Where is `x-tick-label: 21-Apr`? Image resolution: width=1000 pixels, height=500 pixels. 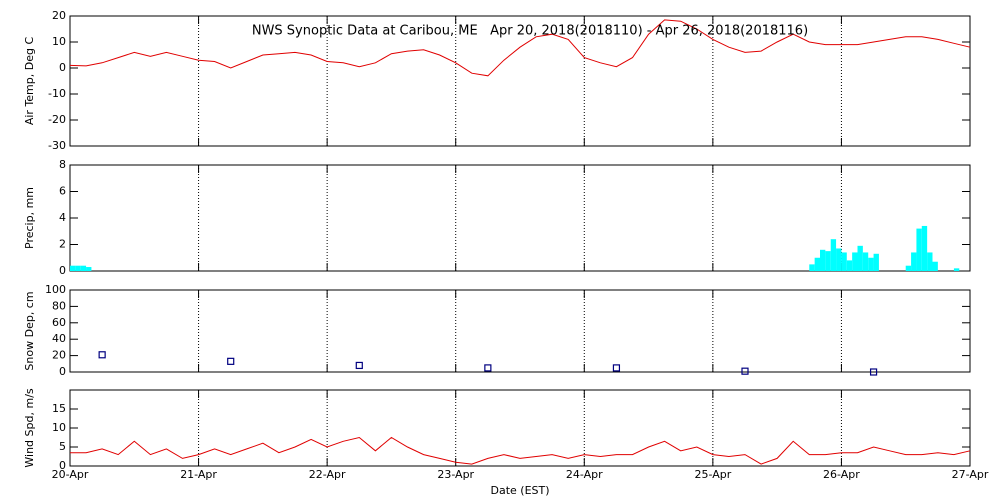 x-tick-label: 21-Apr is located at coordinates (198, 474).